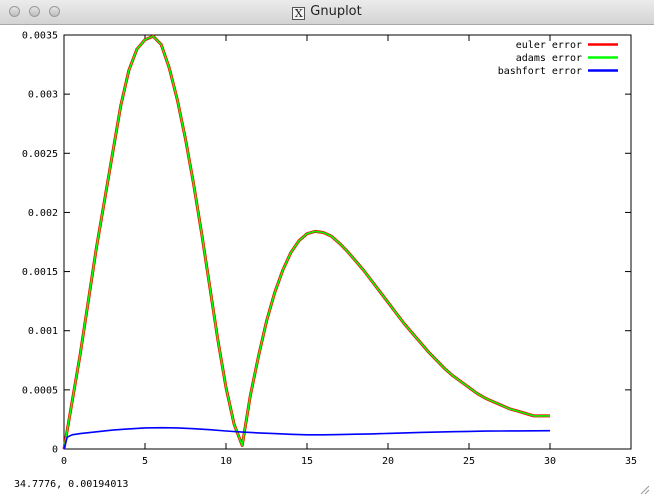 Image resolution: width=654 pixels, height=499 pixels. I want to click on legend-label: euler error, so click(549, 45).